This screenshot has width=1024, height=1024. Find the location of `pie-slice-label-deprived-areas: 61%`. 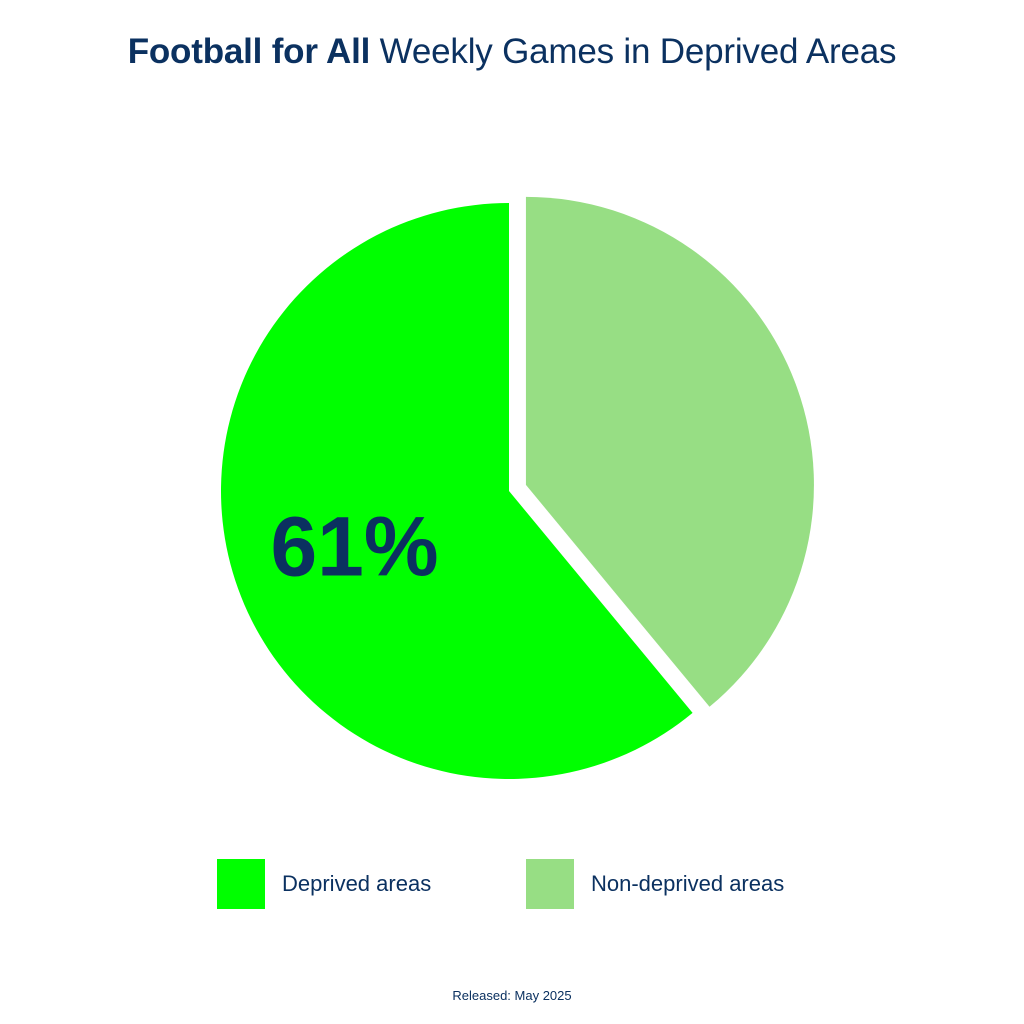

pie-slice-label-deprived-areas: 61% is located at coordinates (354, 547).